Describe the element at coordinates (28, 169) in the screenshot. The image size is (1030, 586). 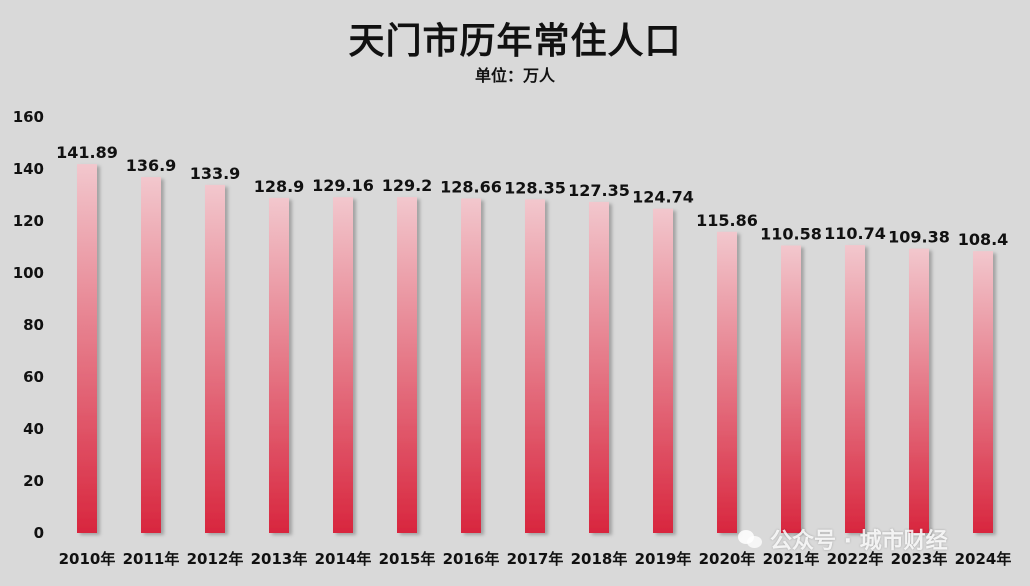
I see `y-tick-label: 140` at that location.